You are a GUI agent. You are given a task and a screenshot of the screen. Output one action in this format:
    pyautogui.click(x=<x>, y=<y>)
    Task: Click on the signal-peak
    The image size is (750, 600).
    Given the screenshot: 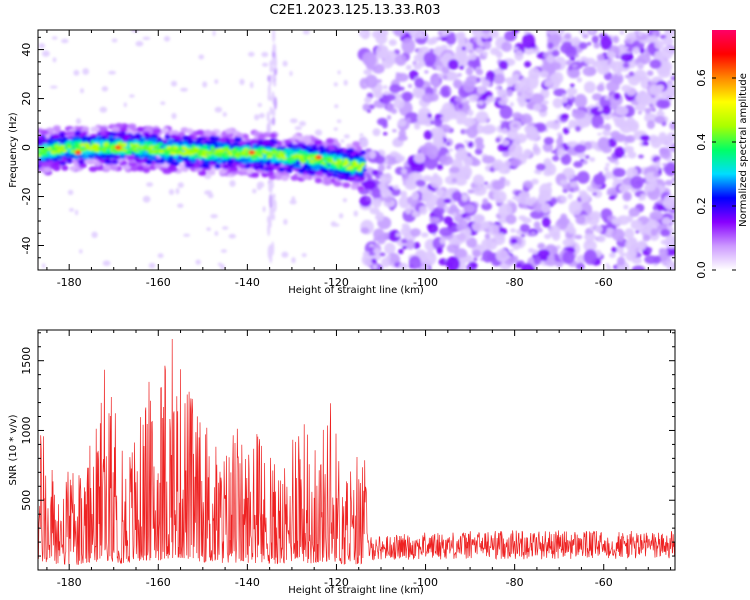 What is the action you would take?
    pyautogui.click(x=118, y=147)
    